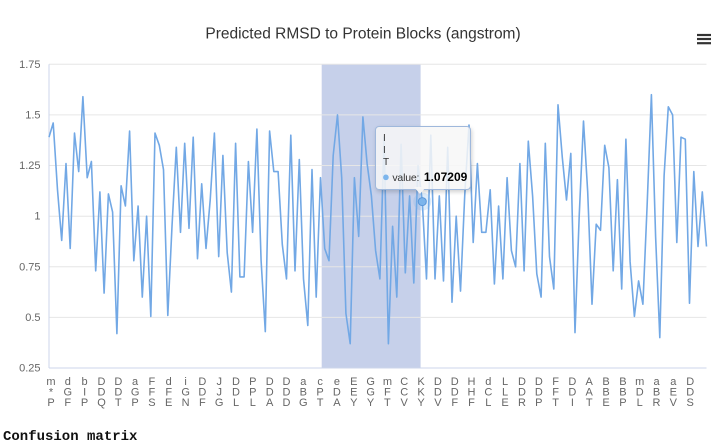 The height and width of the screenshot is (441, 727). Describe the element at coordinates (32, 318) in the screenshot. I see `svg-text: 0.5` at that location.